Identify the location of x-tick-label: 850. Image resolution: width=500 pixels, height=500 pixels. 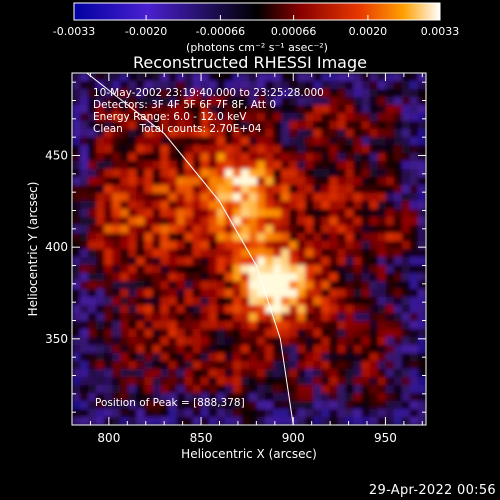
(201, 438).